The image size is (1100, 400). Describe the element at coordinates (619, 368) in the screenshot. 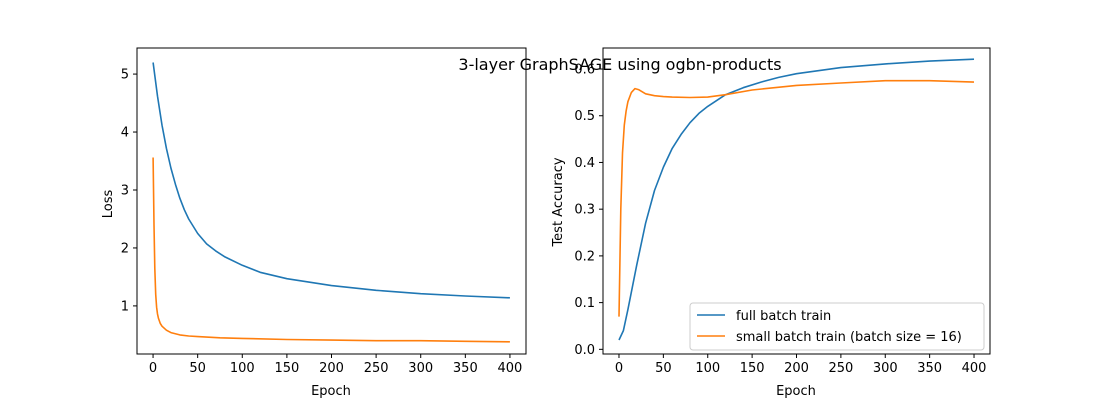

I see `accuracy-x-tick-label: 0` at that location.